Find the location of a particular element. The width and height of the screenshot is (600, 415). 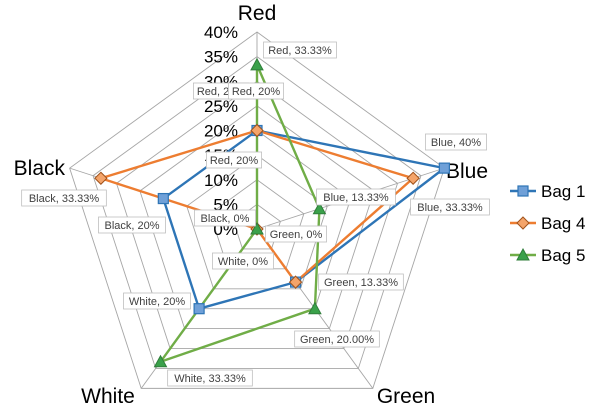

svg-text: Black, 0% is located at coordinates (225, 219).